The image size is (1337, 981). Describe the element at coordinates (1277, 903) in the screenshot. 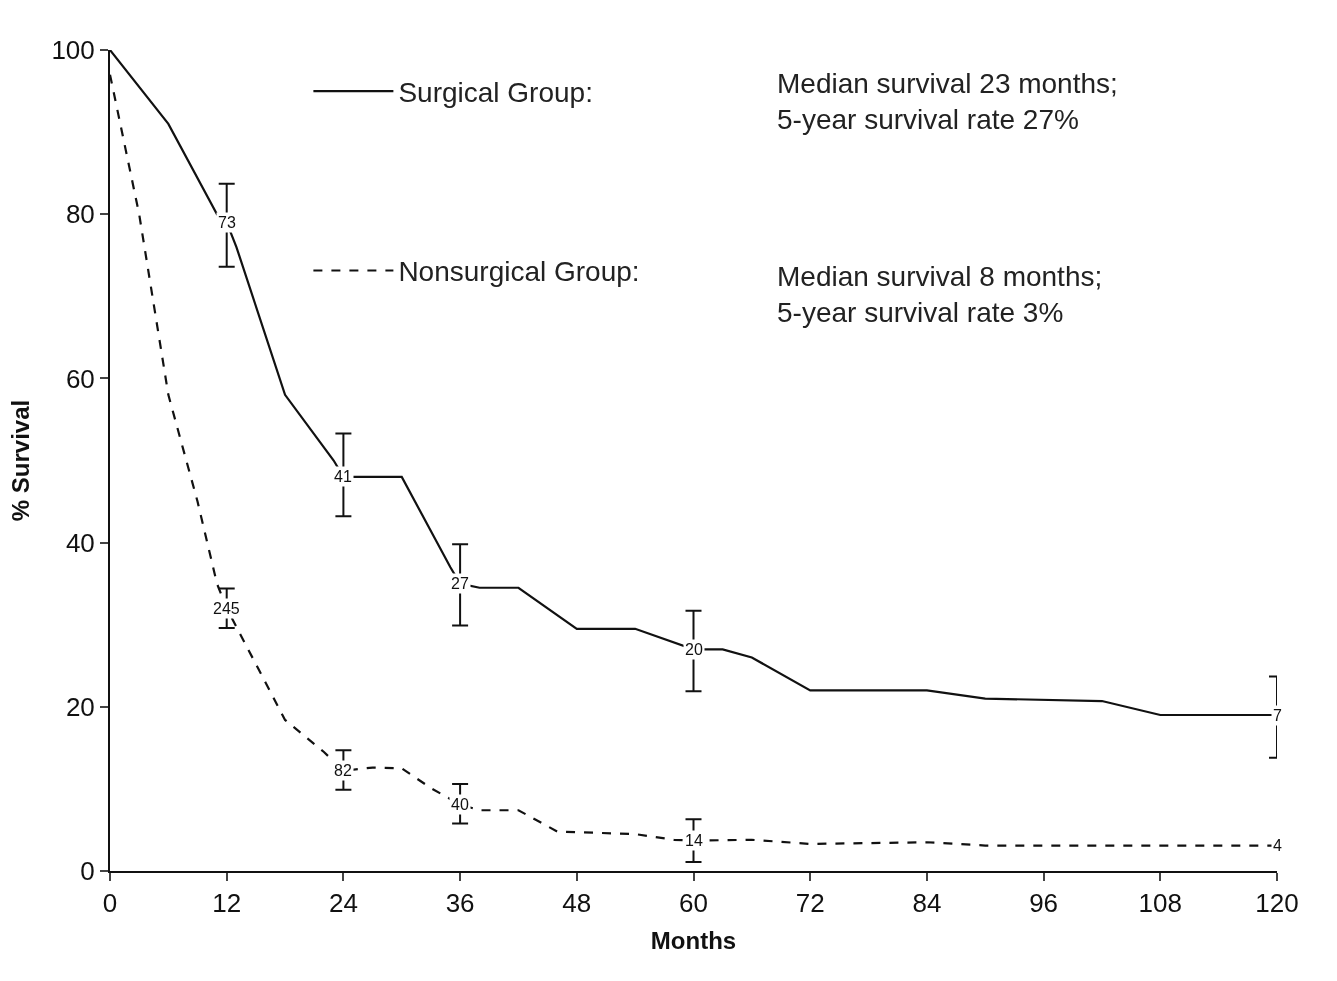

I see `x-tick-label: 120` at that location.